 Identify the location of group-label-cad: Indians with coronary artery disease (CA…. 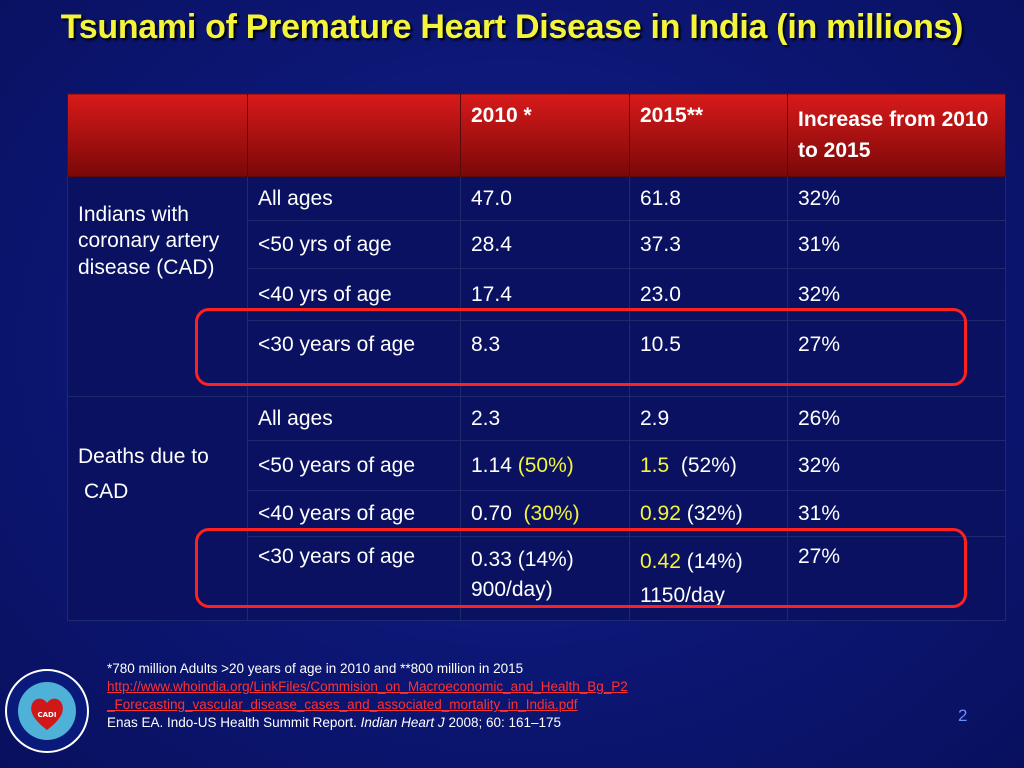
(157, 286).